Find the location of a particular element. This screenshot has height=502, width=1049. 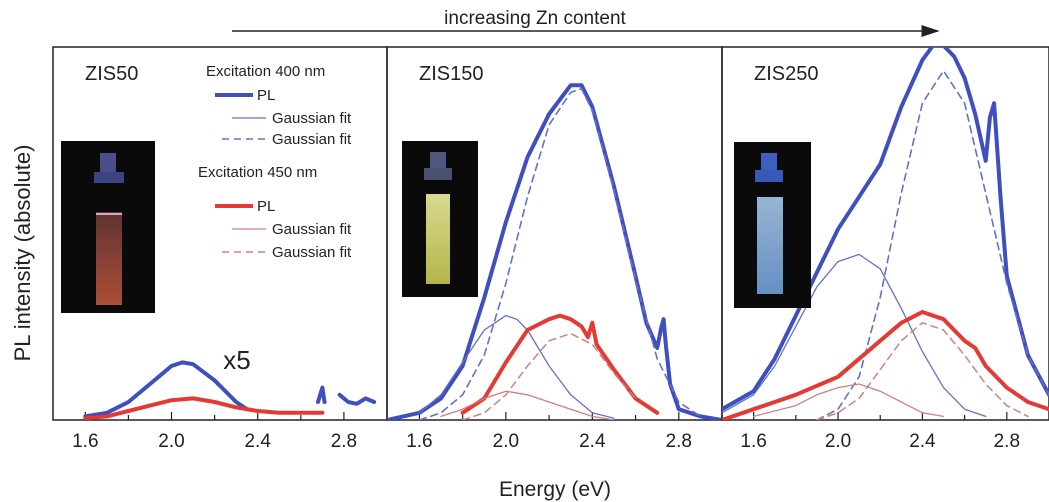

legend-pl-400: PL is located at coordinates (266, 95).